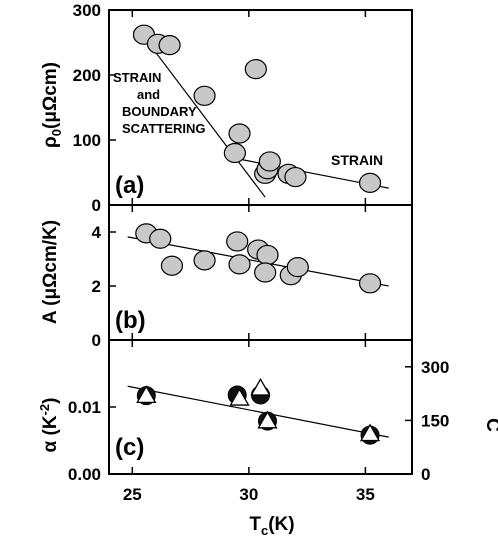  I want to click on panel-c-y2label: C, so click(490, 425).